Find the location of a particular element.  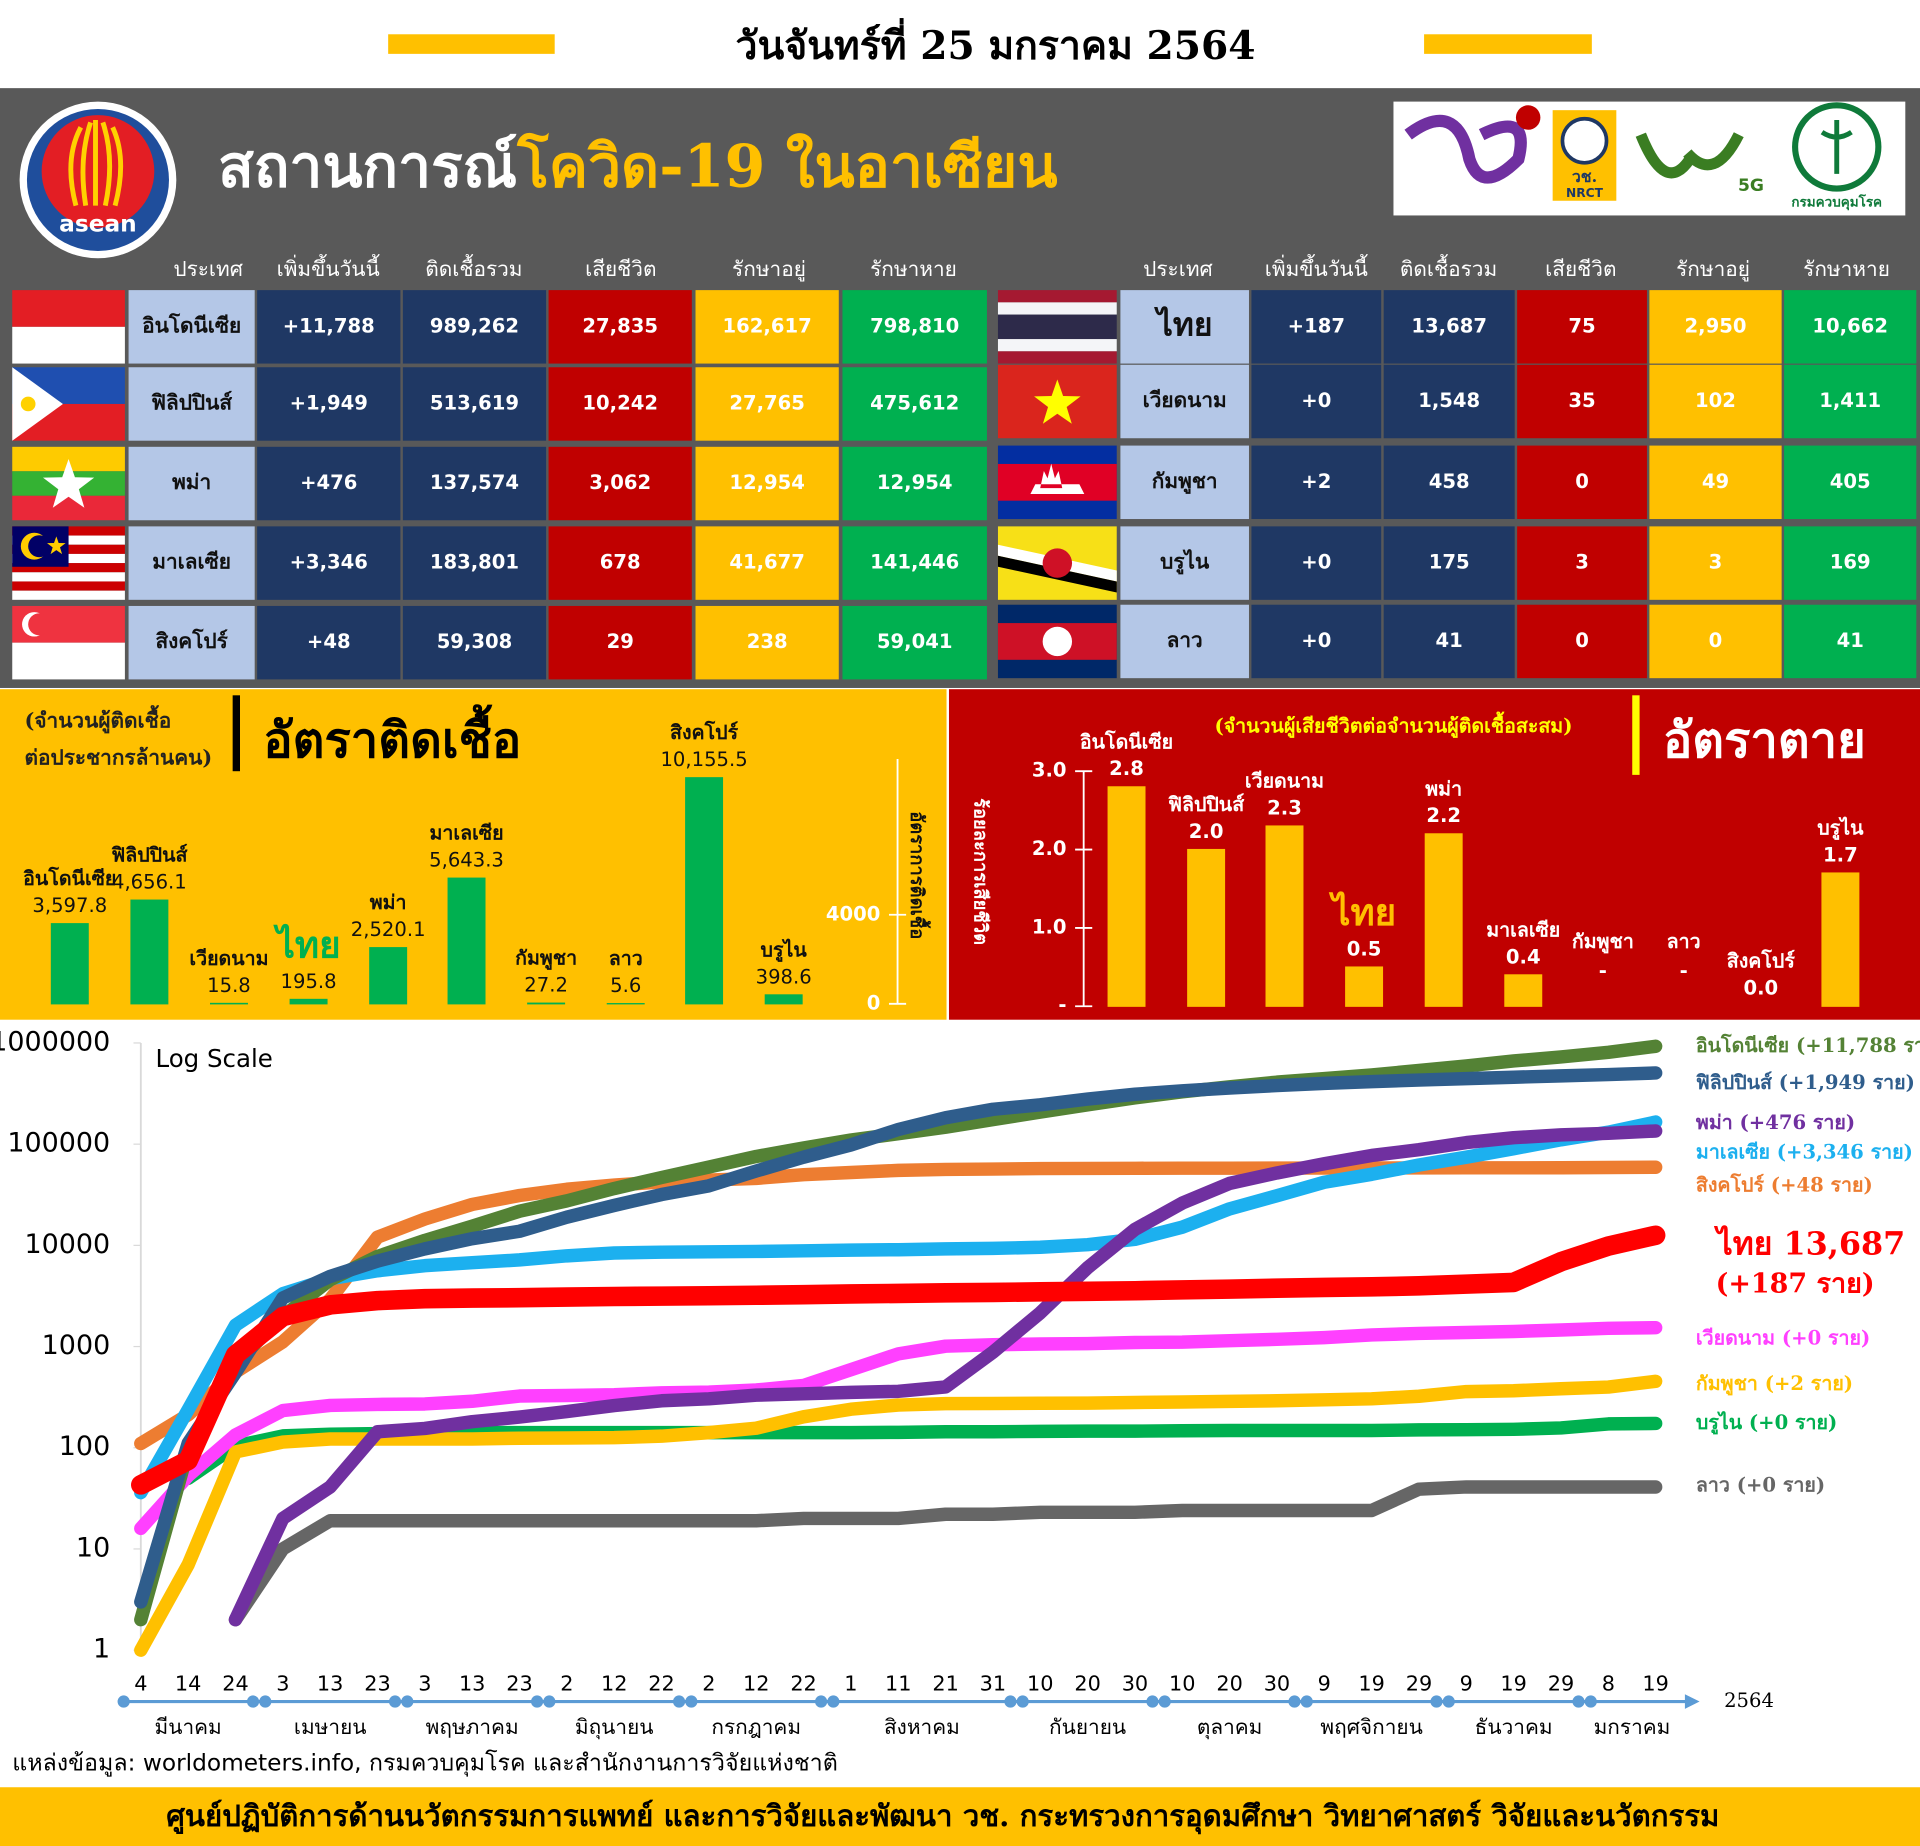

cell-value: +3,346 is located at coordinates (329, 562).